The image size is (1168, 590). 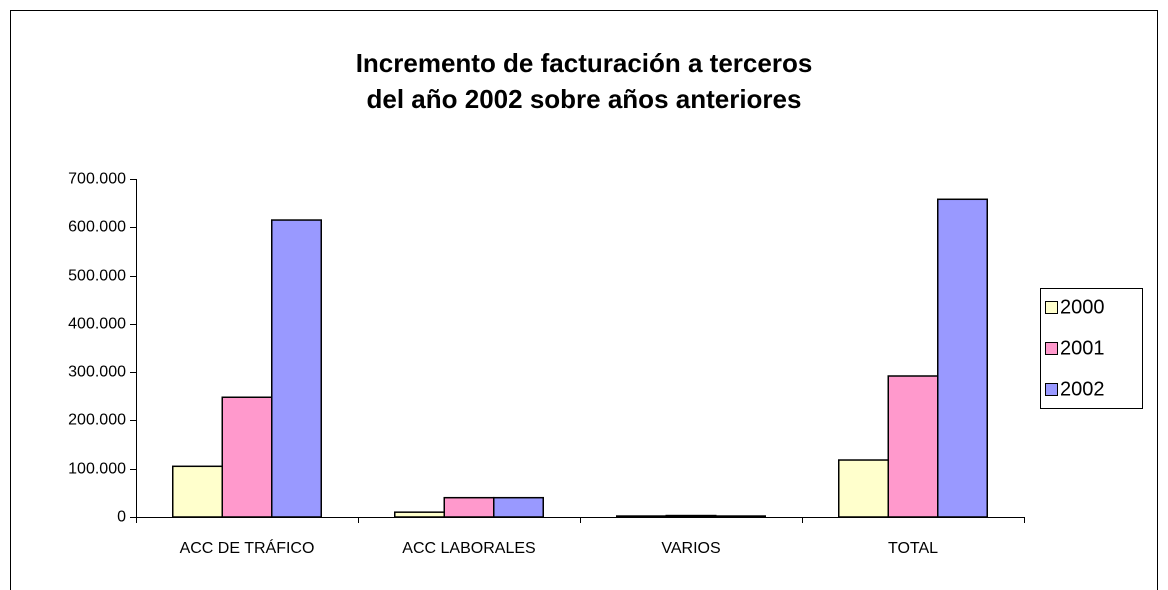 I want to click on legend-label: 2002, so click(x=1082, y=389).